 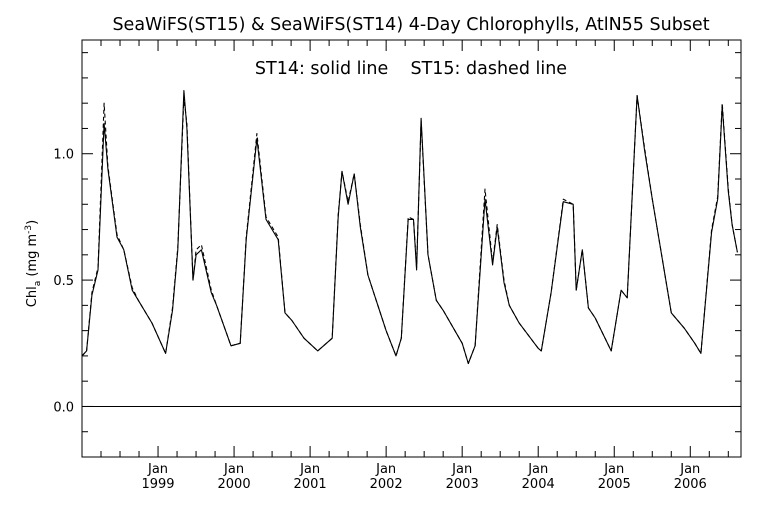 I want to click on x-tick-year-label: 2006, so click(x=690, y=484).